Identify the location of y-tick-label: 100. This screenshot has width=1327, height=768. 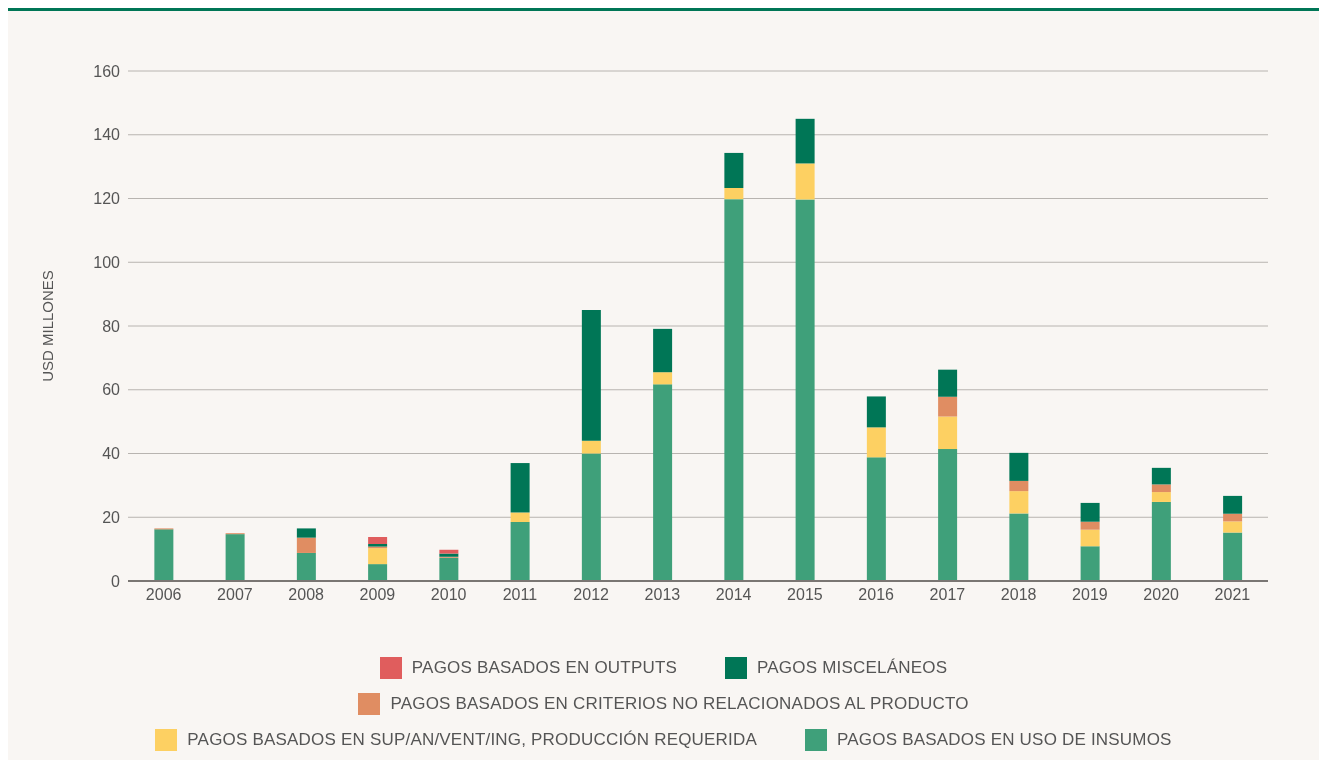
(107, 262).